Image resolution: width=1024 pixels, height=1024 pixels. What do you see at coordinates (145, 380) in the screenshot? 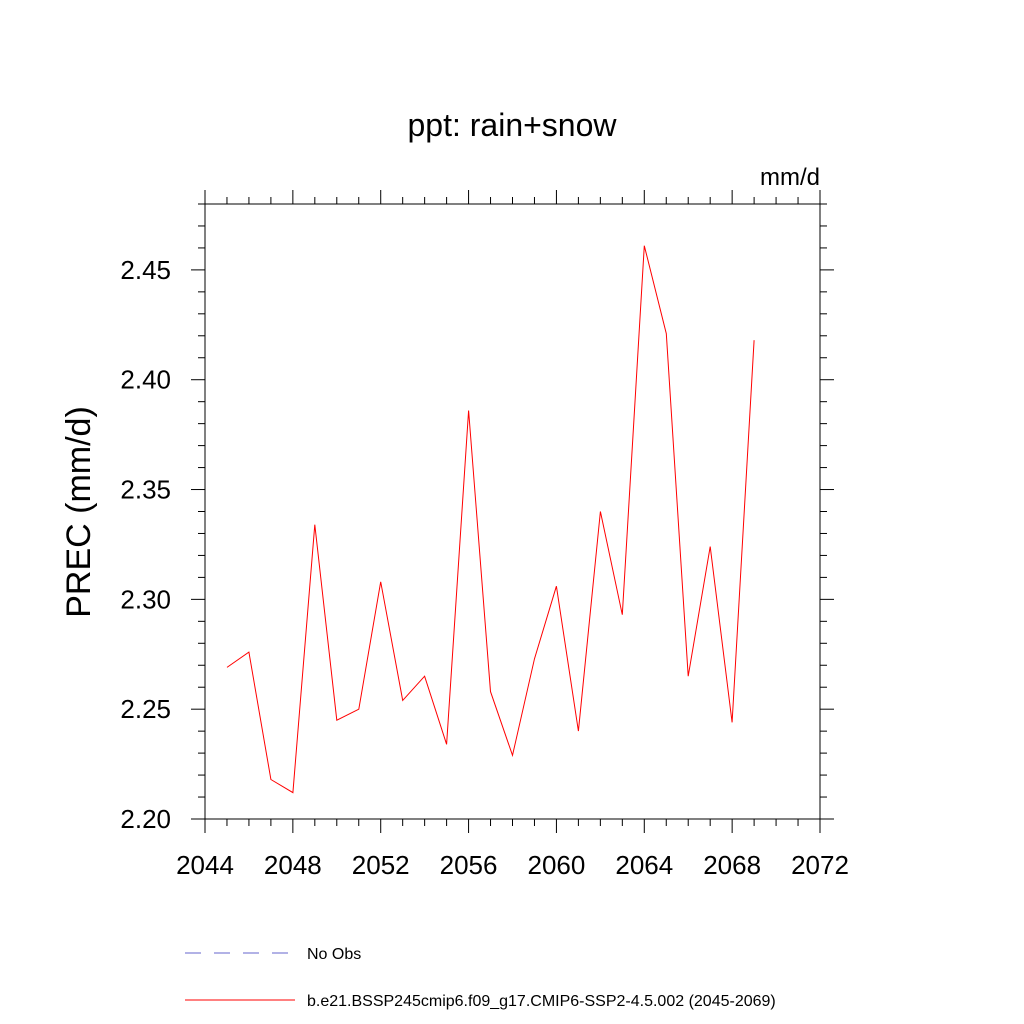
I see `y-tick-label: 2.40` at bounding box center [145, 380].